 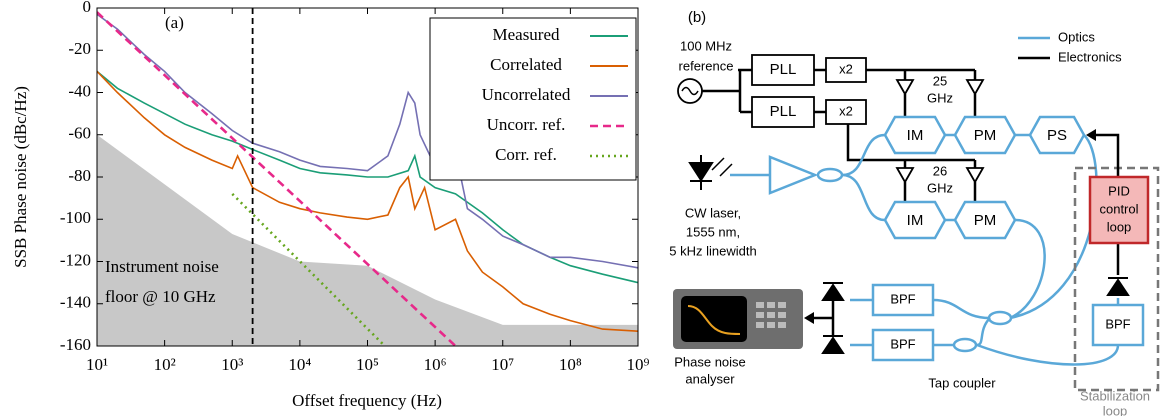 I want to click on modulator-text: PS, so click(x=1057, y=135).